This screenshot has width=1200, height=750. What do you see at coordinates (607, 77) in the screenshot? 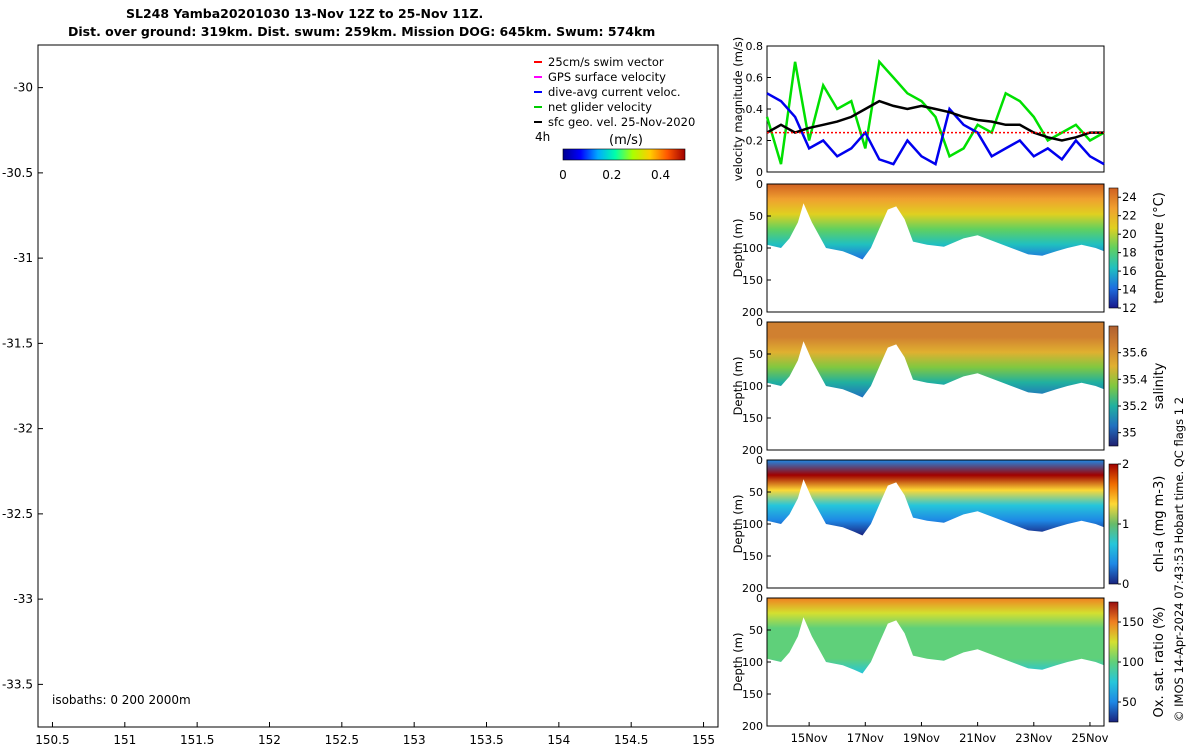
I see `legend-label: GPS surface velocity` at bounding box center [607, 77].